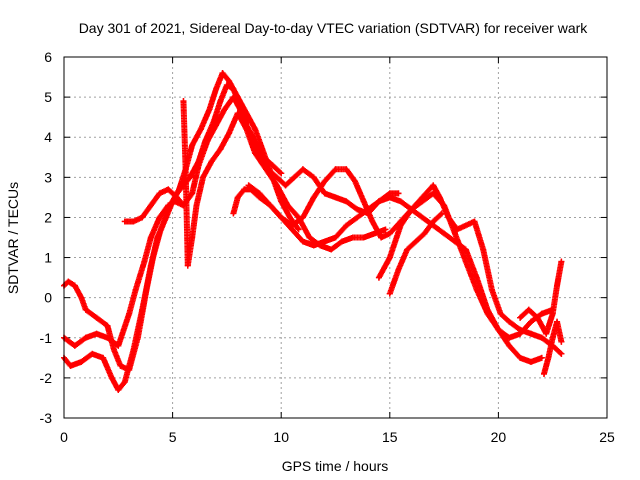 This screenshot has height=480, width=640. What do you see at coordinates (48, 137) in the screenshot?
I see `y-tick-label: 4` at bounding box center [48, 137].